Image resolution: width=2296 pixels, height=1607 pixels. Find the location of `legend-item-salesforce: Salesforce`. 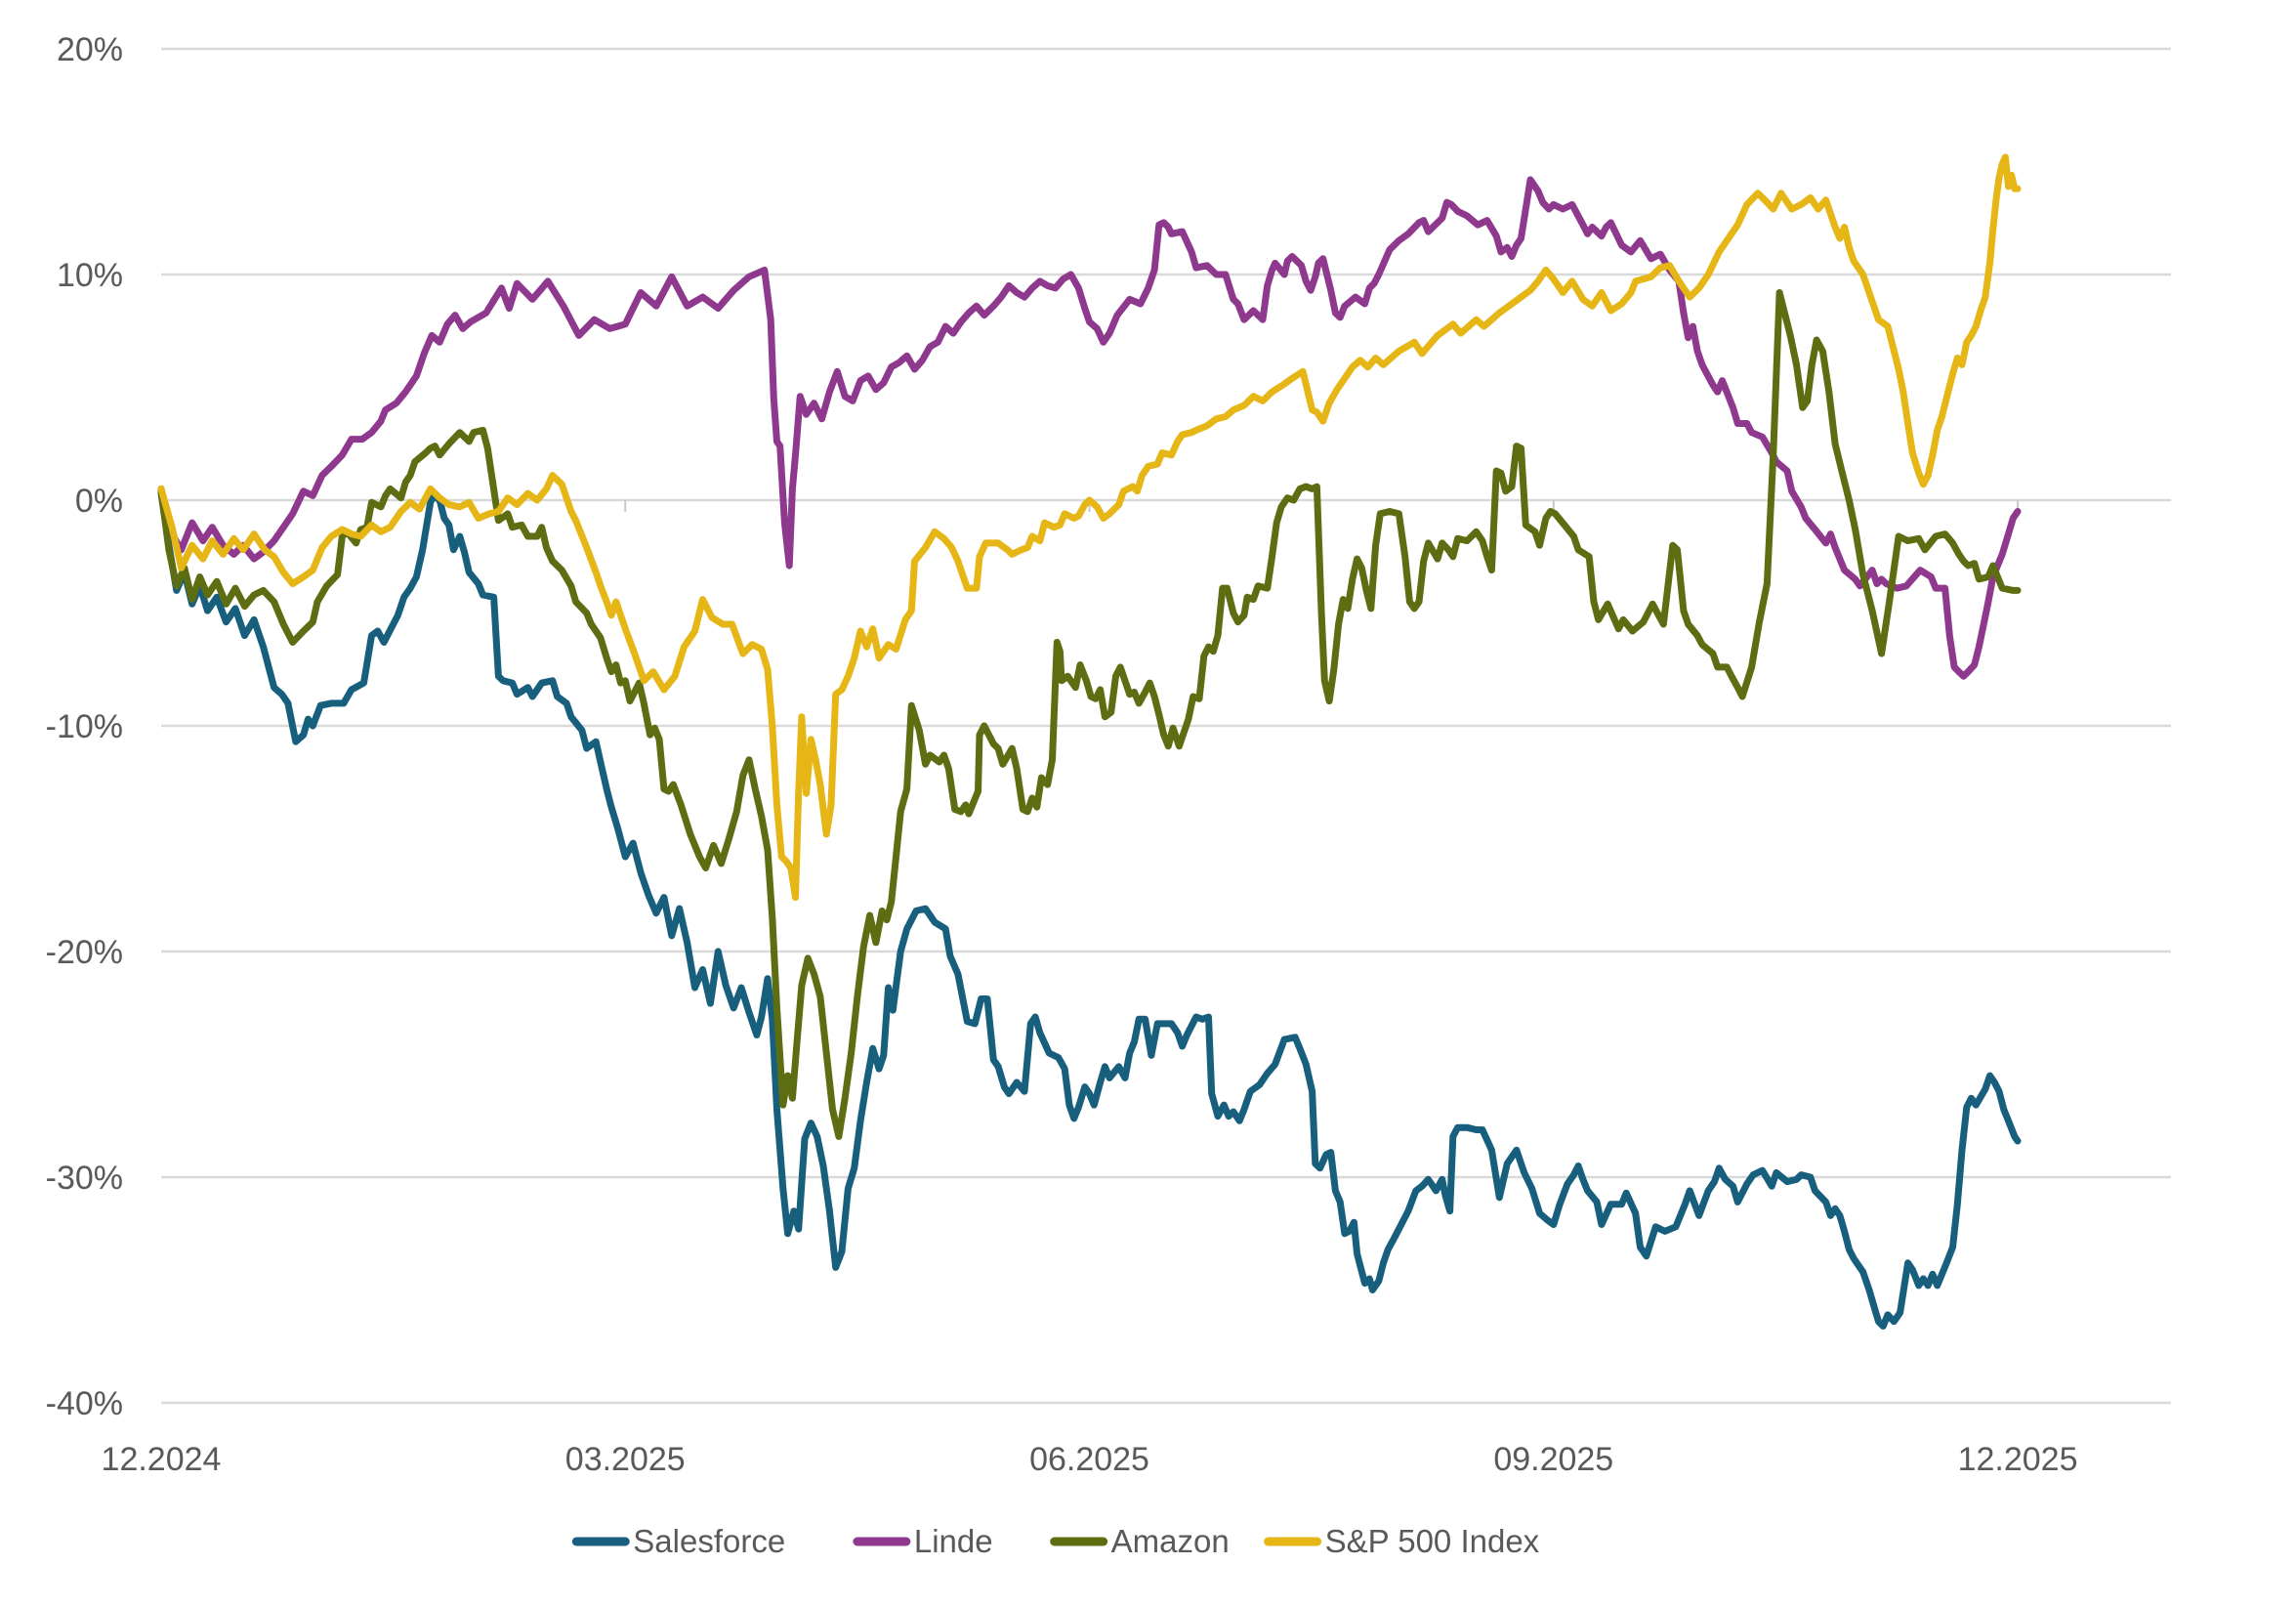

legend-item-salesforce: Salesforce is located at coordinates (678, 1541).